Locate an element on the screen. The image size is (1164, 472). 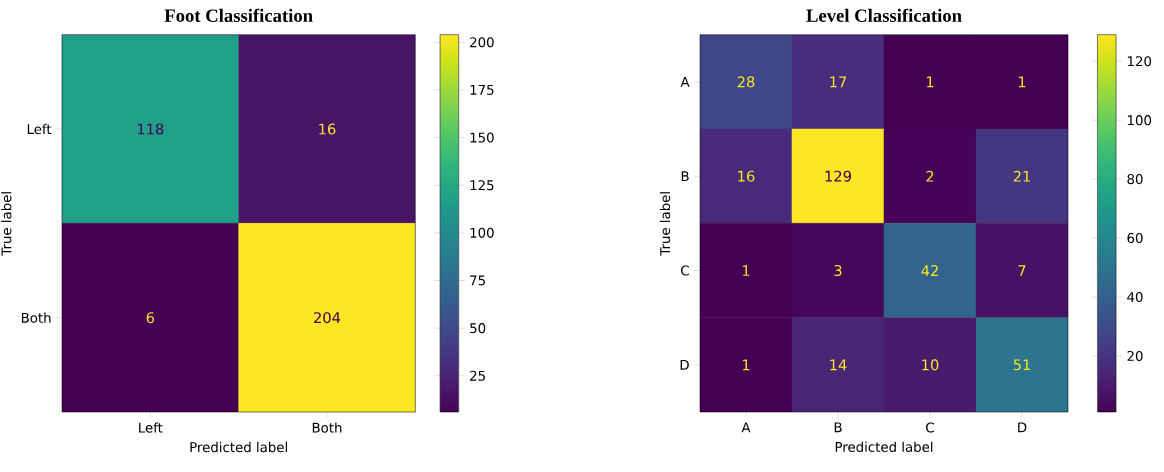
color-bar-label: 150 is located at coordinates (482, 137).